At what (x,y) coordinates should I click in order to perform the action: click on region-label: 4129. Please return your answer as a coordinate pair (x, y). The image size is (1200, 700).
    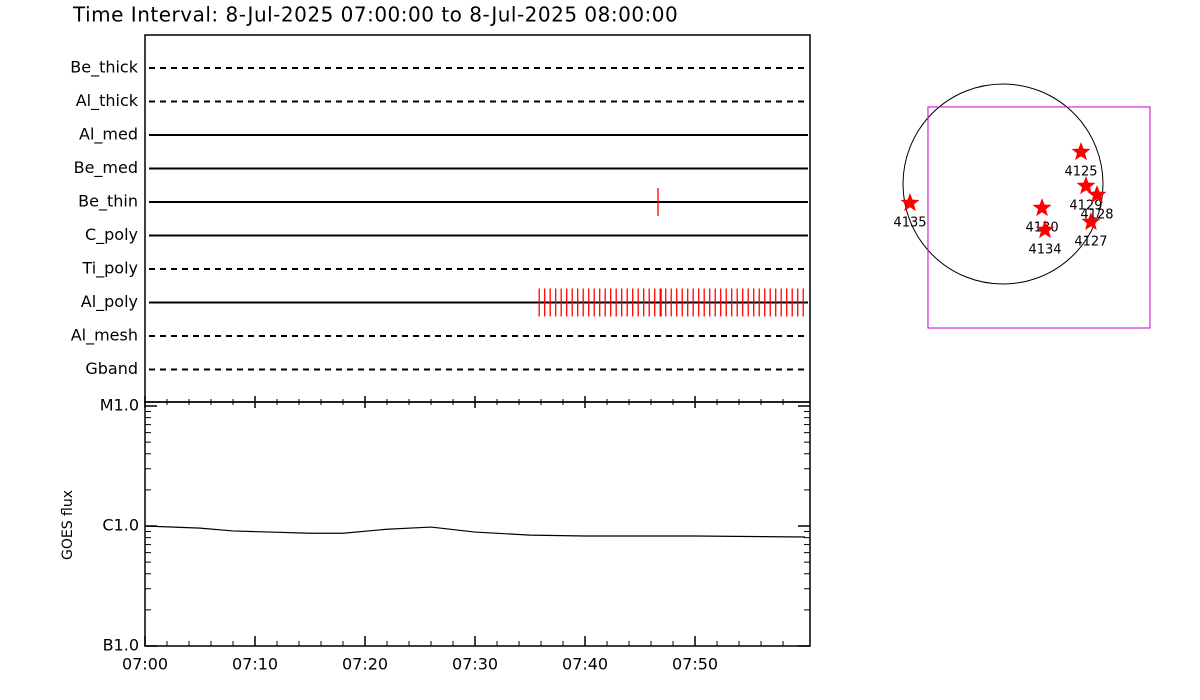
    Looking at the image, I should click on (1085, 206).